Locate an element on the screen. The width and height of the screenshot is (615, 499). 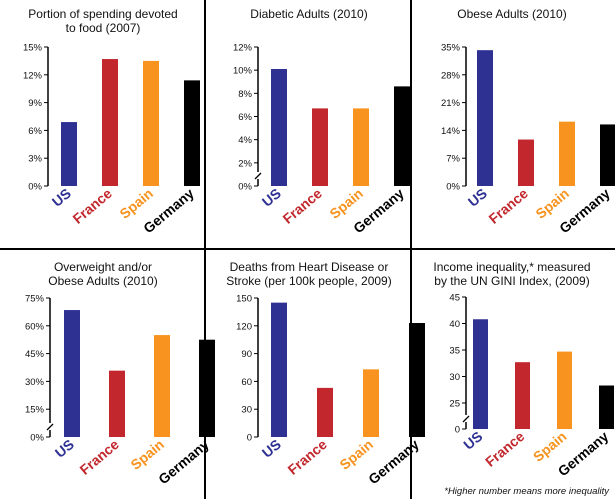
chart-1-bar-us is located at coordinates (69, 154).